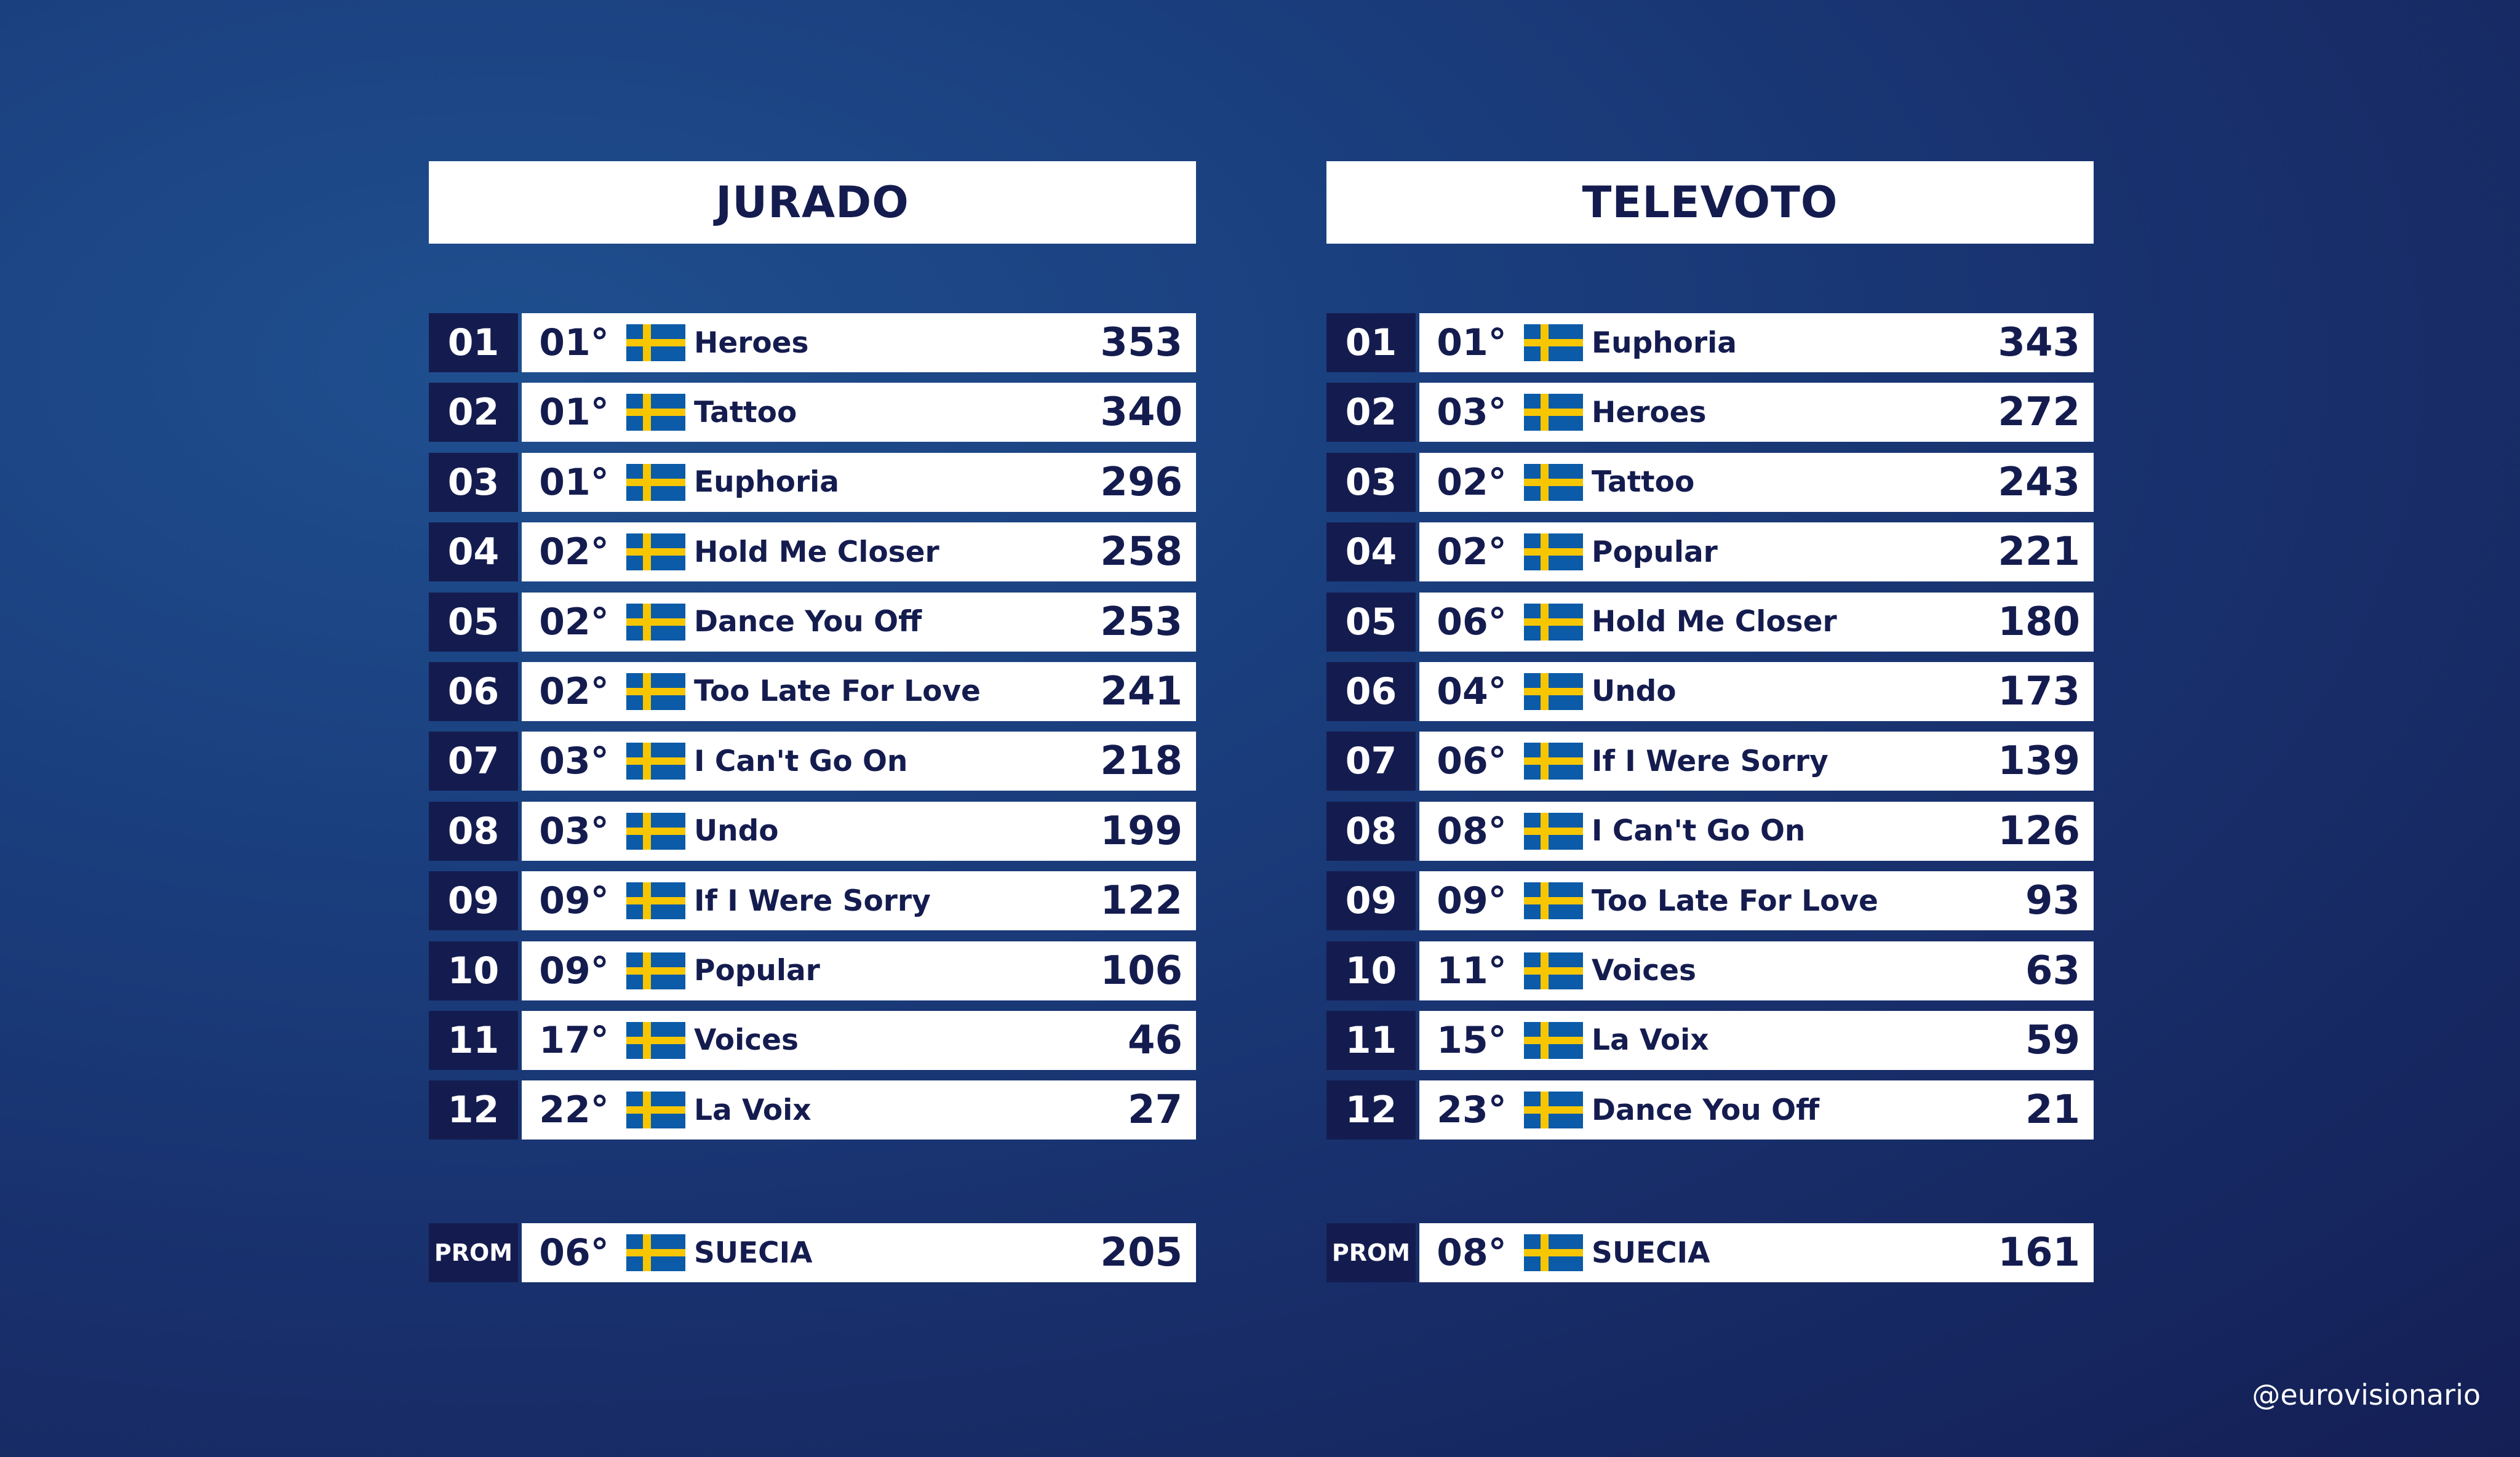 This screenshot has height=1457, width=2520. Describe the element at coordinates (746, 1040) in the screenshot. I see `song-title: Voices` at that location.